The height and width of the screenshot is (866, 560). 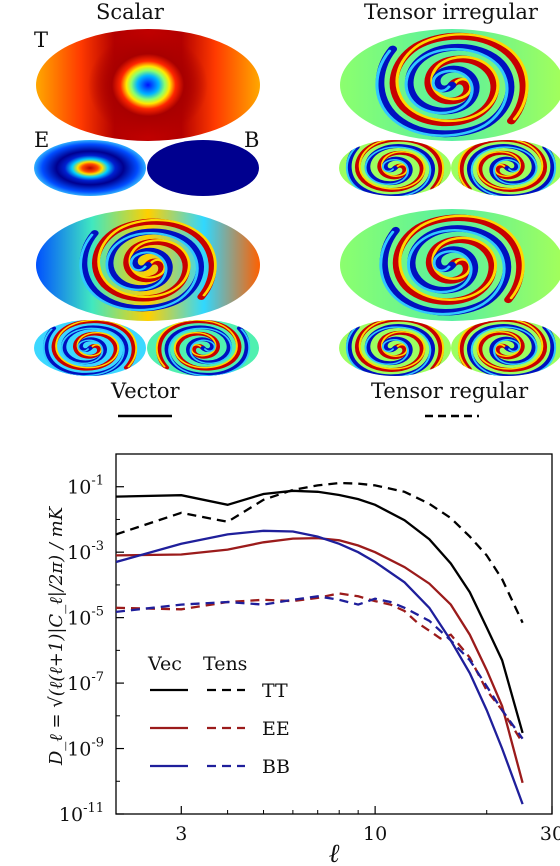 I want to click on legend-label-tt: TT, so click(x=275, y=691).